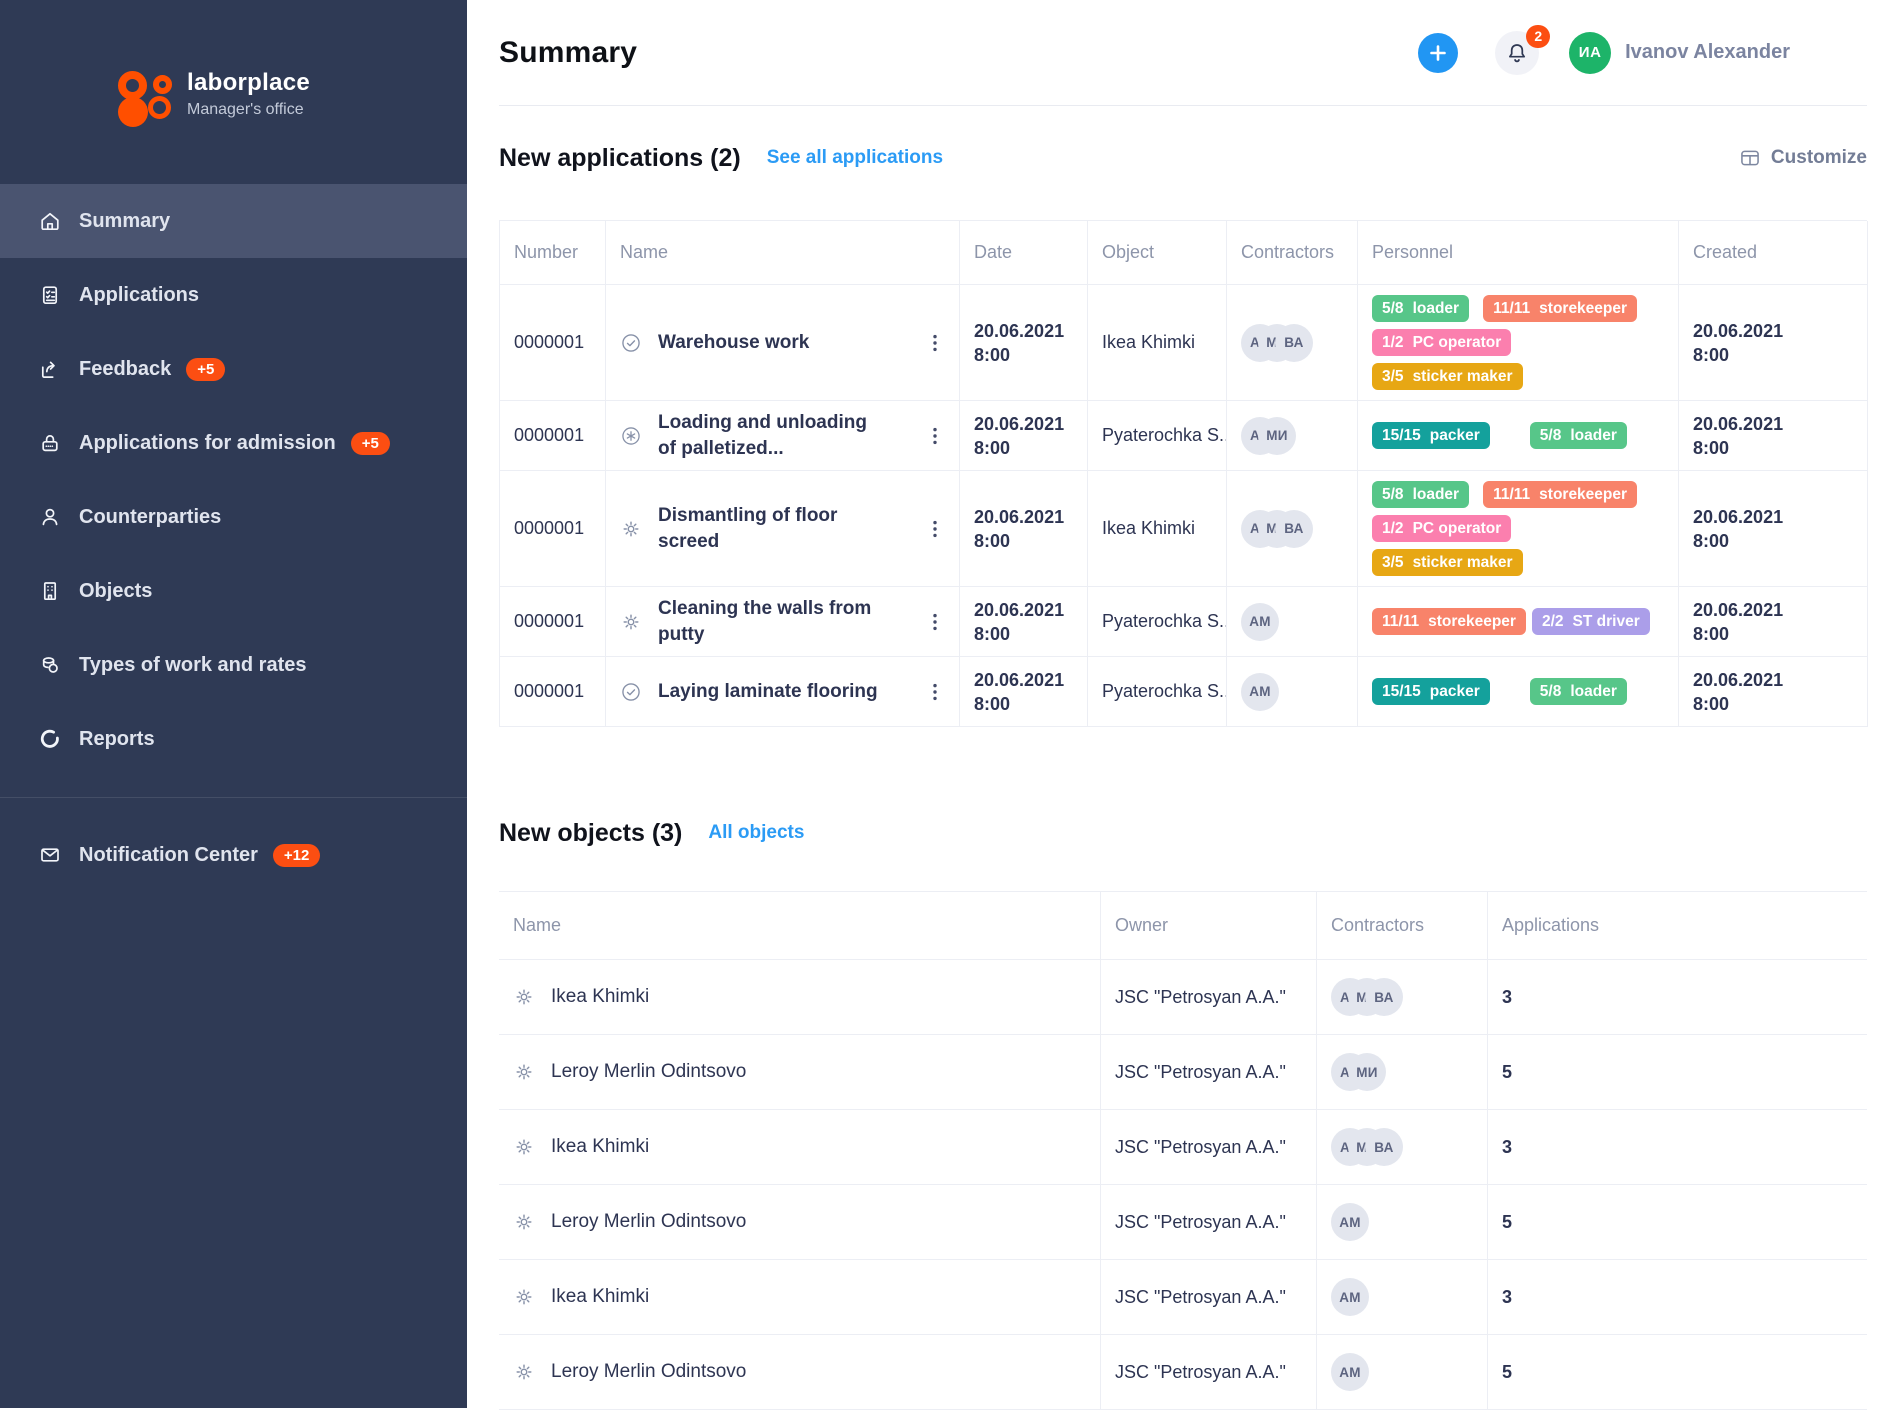 The height and width of the screenshot is (1410, 1900). I want to click on column-header-object: Object, so click(1157, 253).